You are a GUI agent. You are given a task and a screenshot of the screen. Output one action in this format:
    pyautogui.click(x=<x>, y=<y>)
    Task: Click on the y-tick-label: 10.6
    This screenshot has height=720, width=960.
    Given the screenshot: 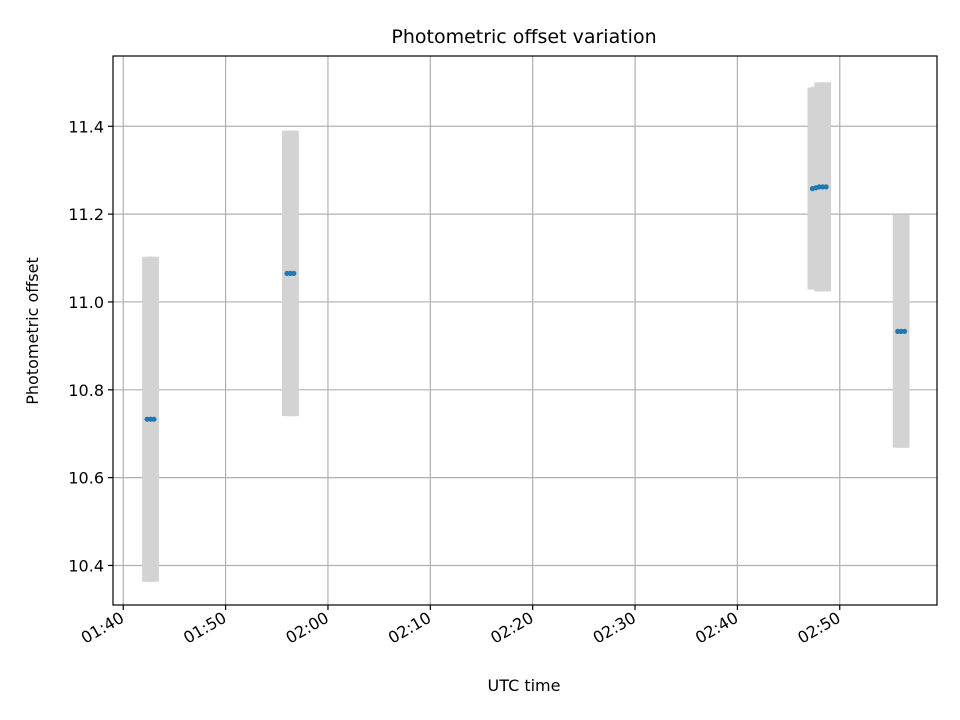 What is the action you would take?
    pyautogui.click(x=86, y=478)
    